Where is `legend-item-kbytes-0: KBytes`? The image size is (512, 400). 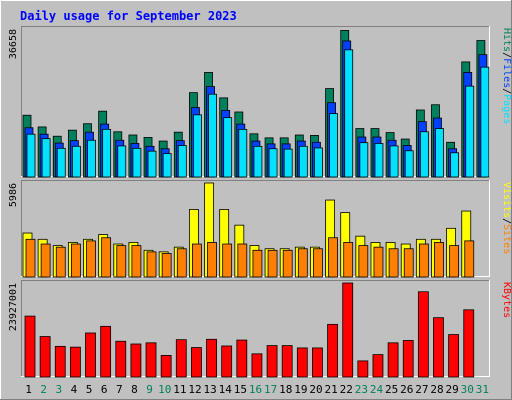
legend-item-kbytes-0: KBytes is located at coordinates (506, 300).